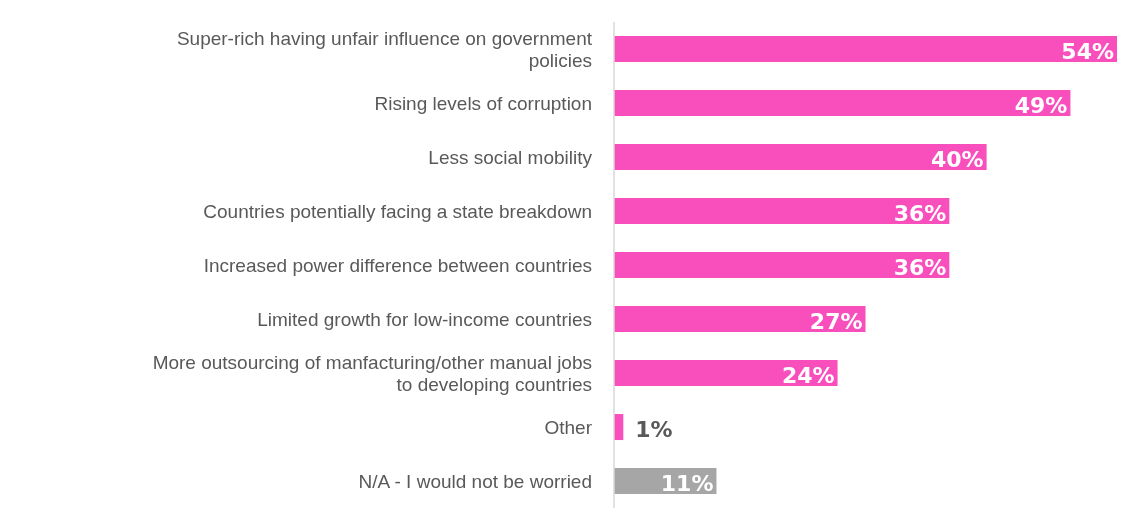 The image size is (1133, 516). Describe the element at coordinates (1087, 51) in the screenshot. I see `data-label: 54%` at that location.